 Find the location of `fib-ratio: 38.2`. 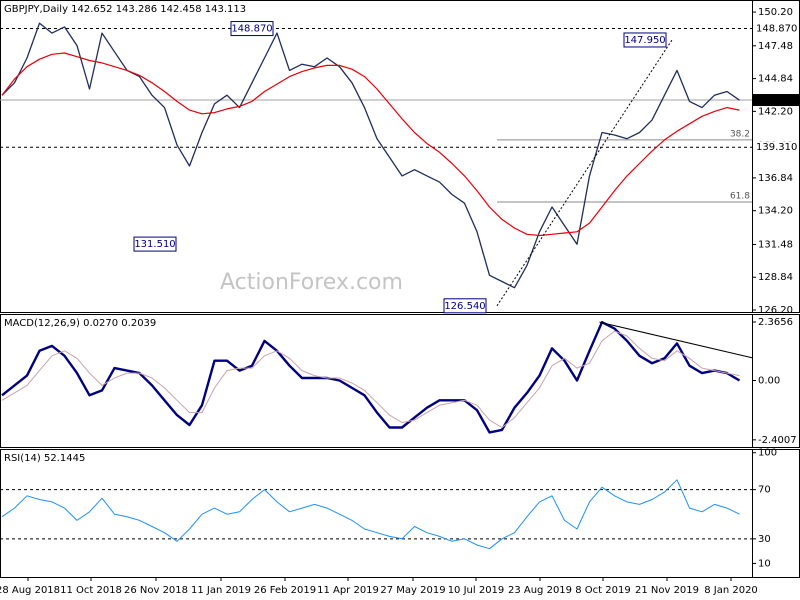

fib-ratio: 38.2 is located at coordinates (740, 134).